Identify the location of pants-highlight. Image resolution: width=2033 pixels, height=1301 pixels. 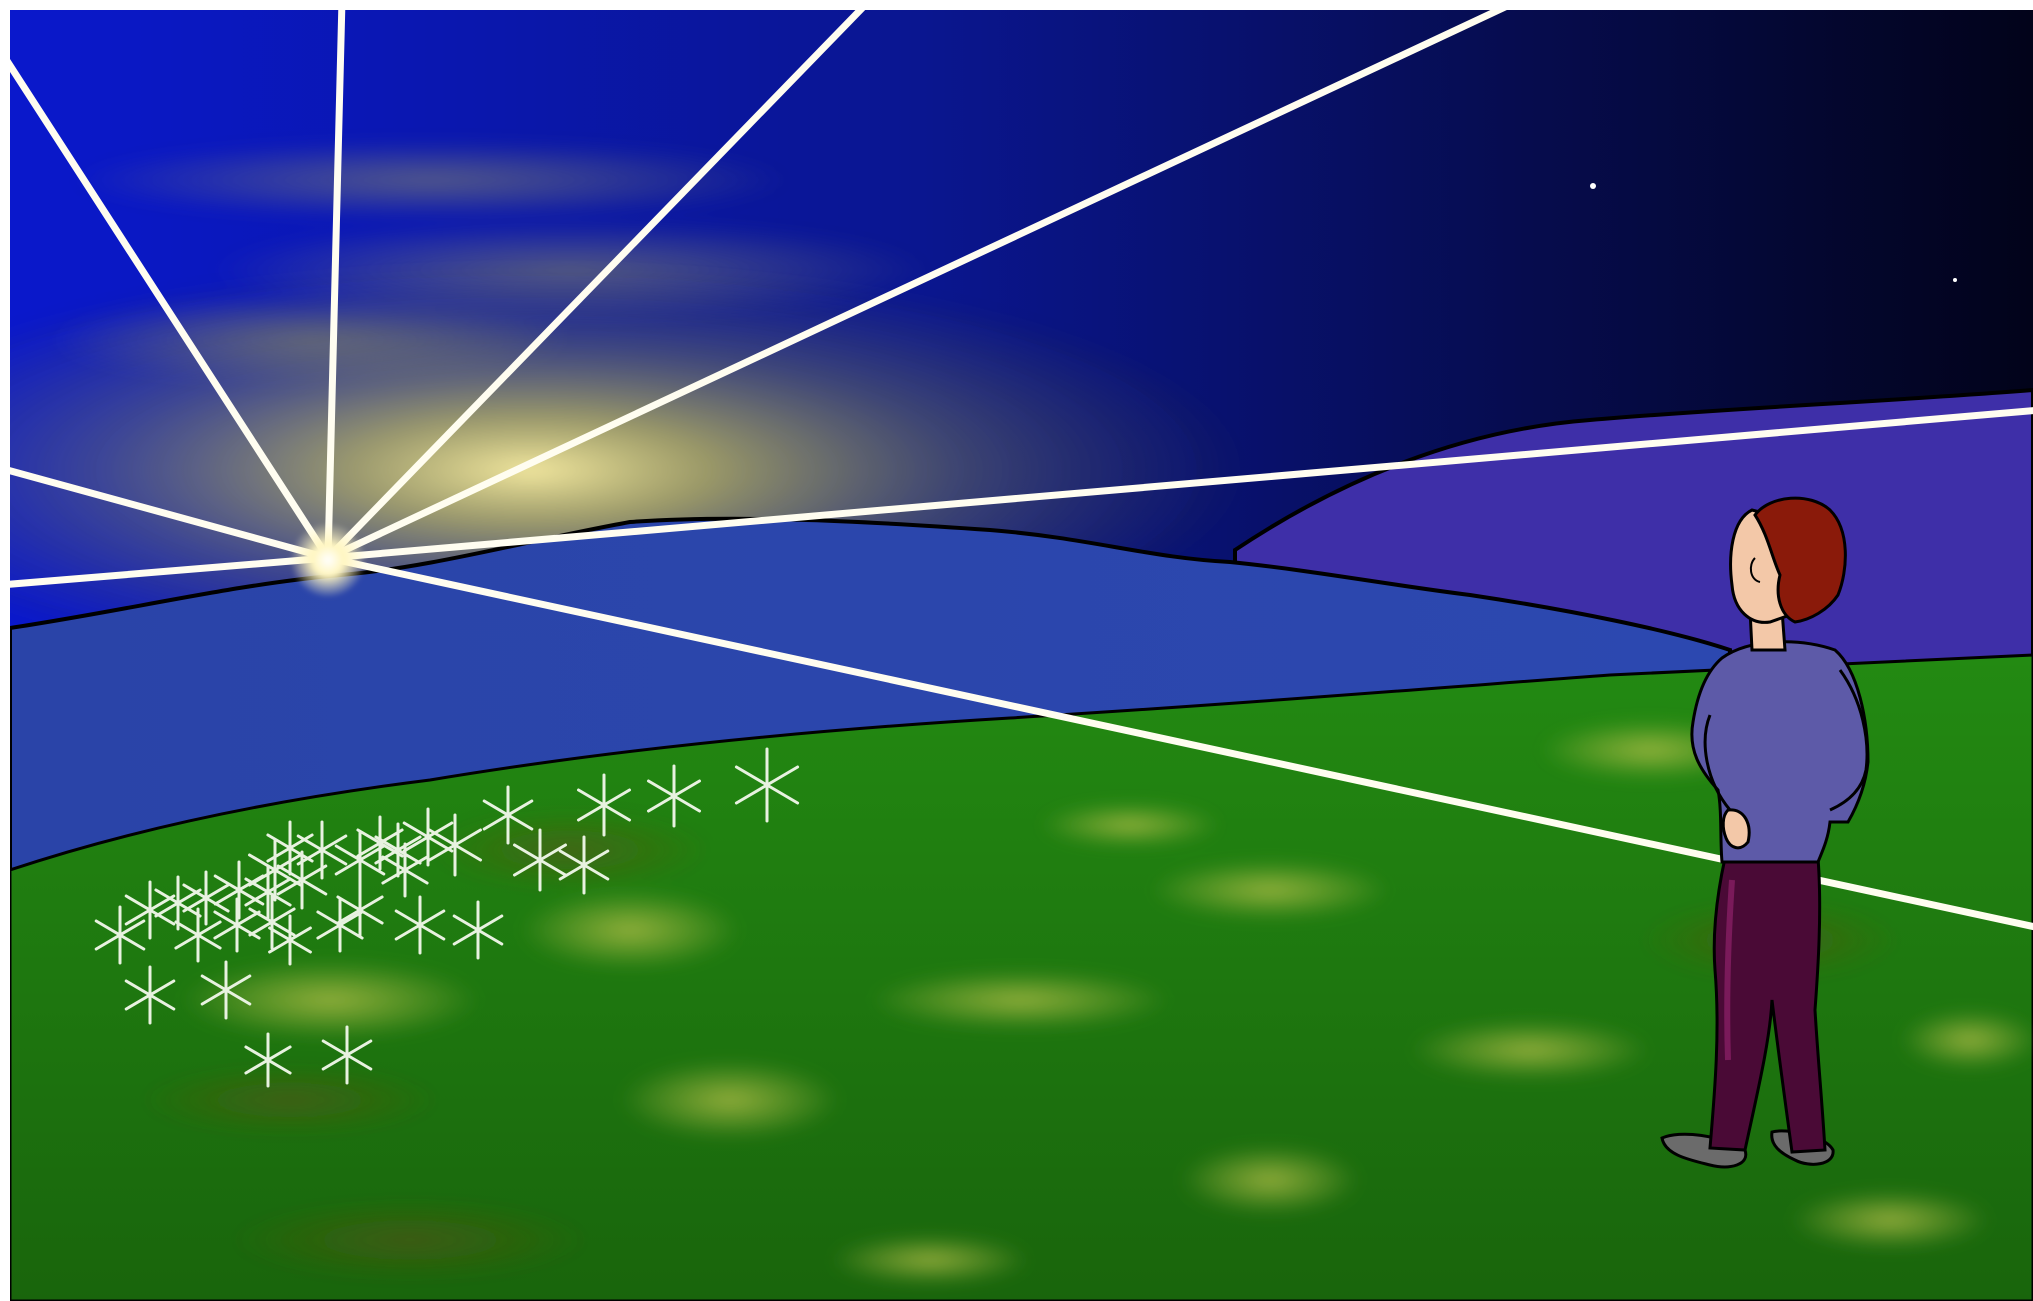
(1729, 970).